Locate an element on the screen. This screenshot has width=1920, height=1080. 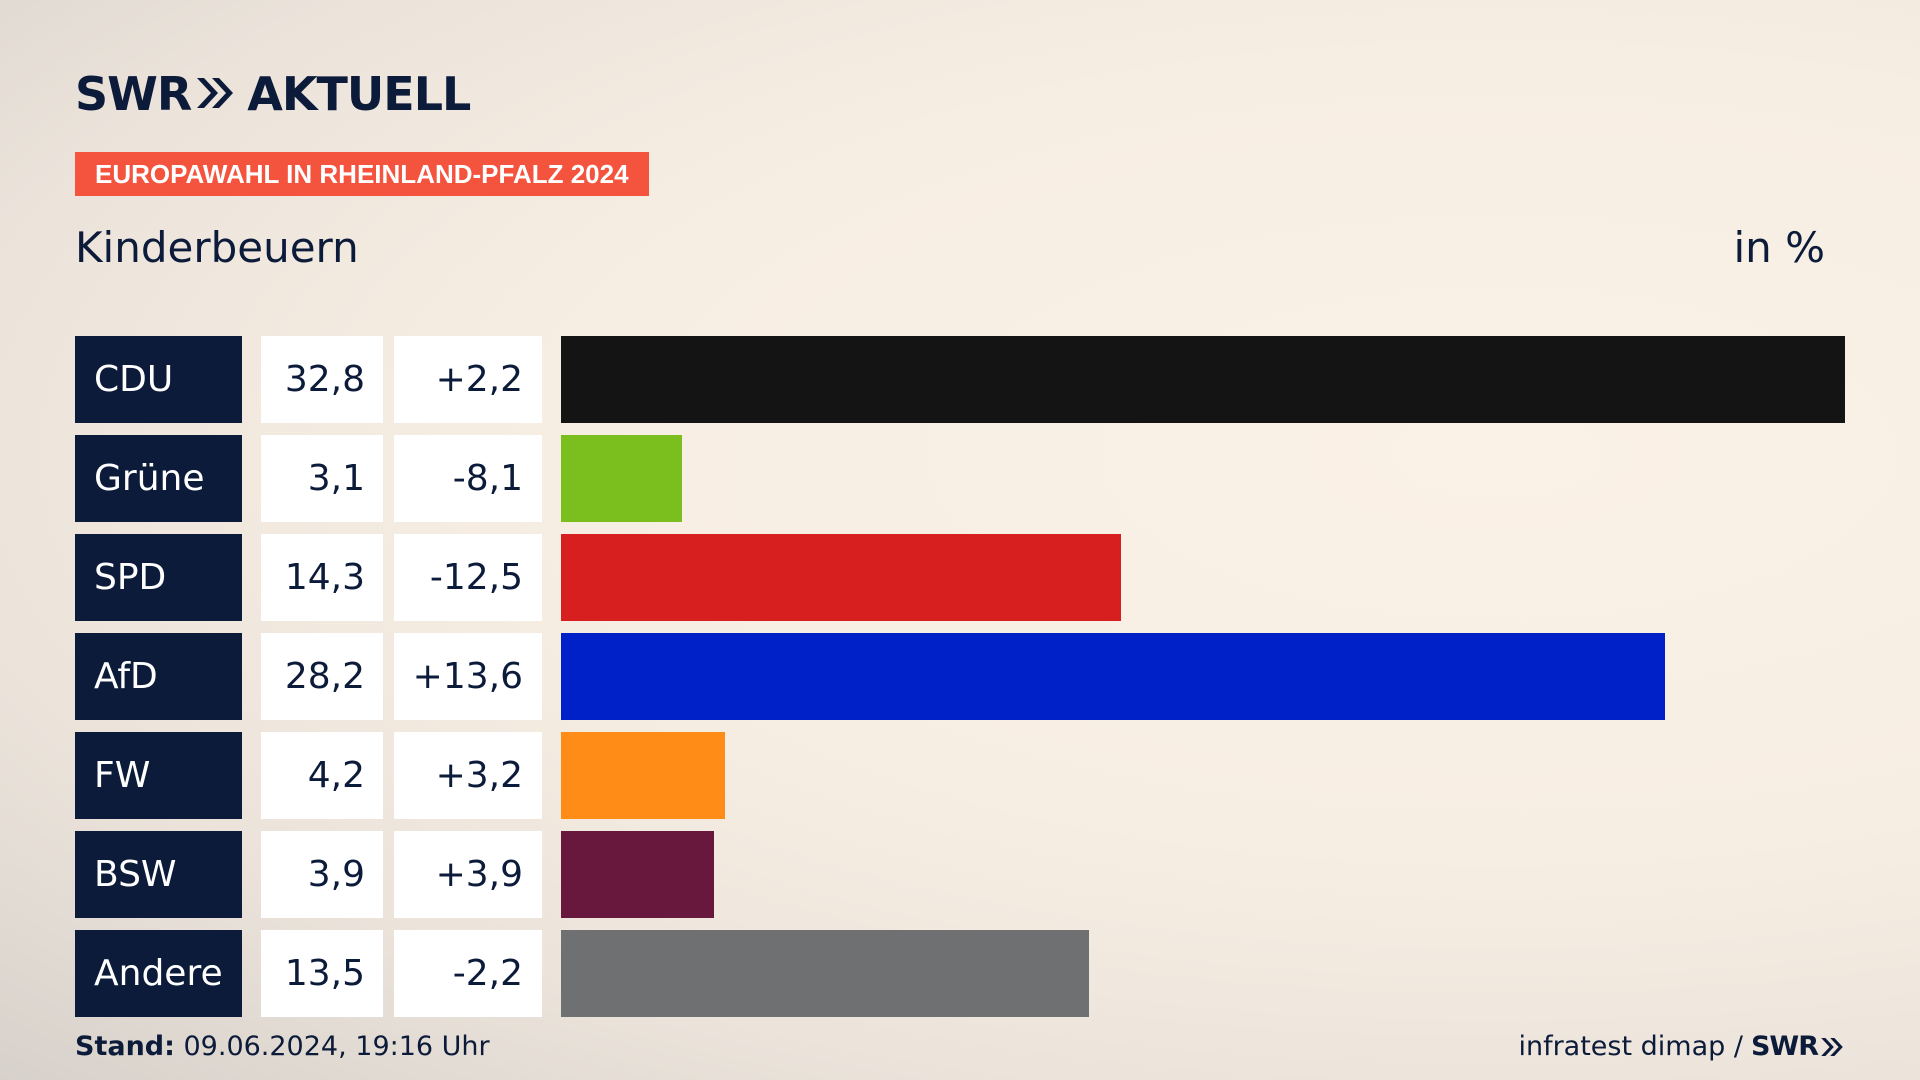
source-text: infratest dimap / is located at coordinates (1630, 1046).